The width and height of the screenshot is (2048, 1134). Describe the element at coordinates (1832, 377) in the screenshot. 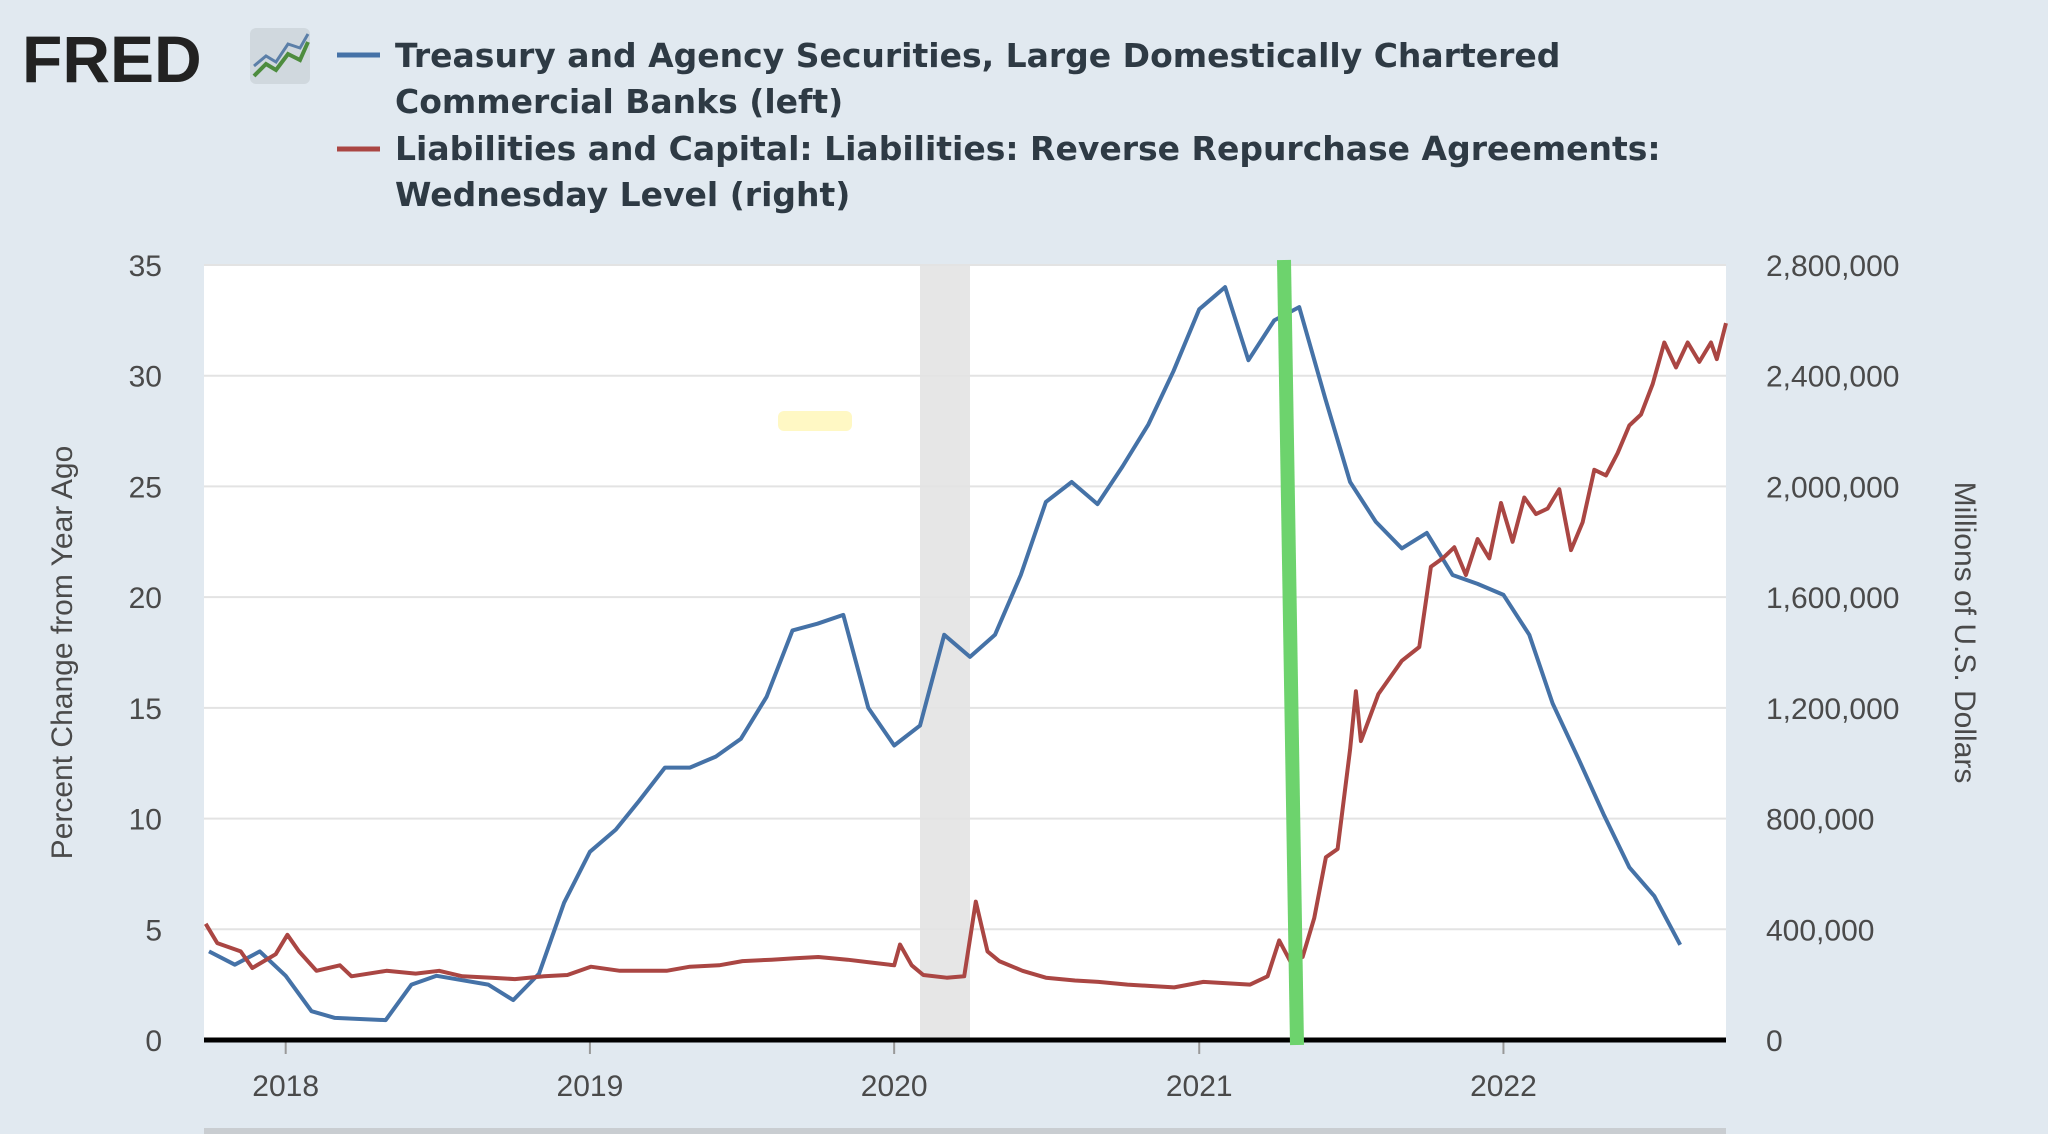

I see `y-tick-label-right: 2,400,000` at that location.